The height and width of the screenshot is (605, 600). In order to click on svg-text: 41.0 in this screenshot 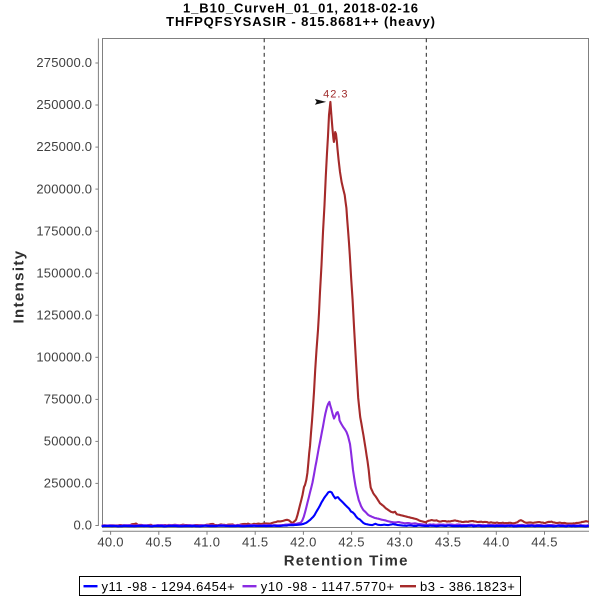, I will do `click(207, 541)`.